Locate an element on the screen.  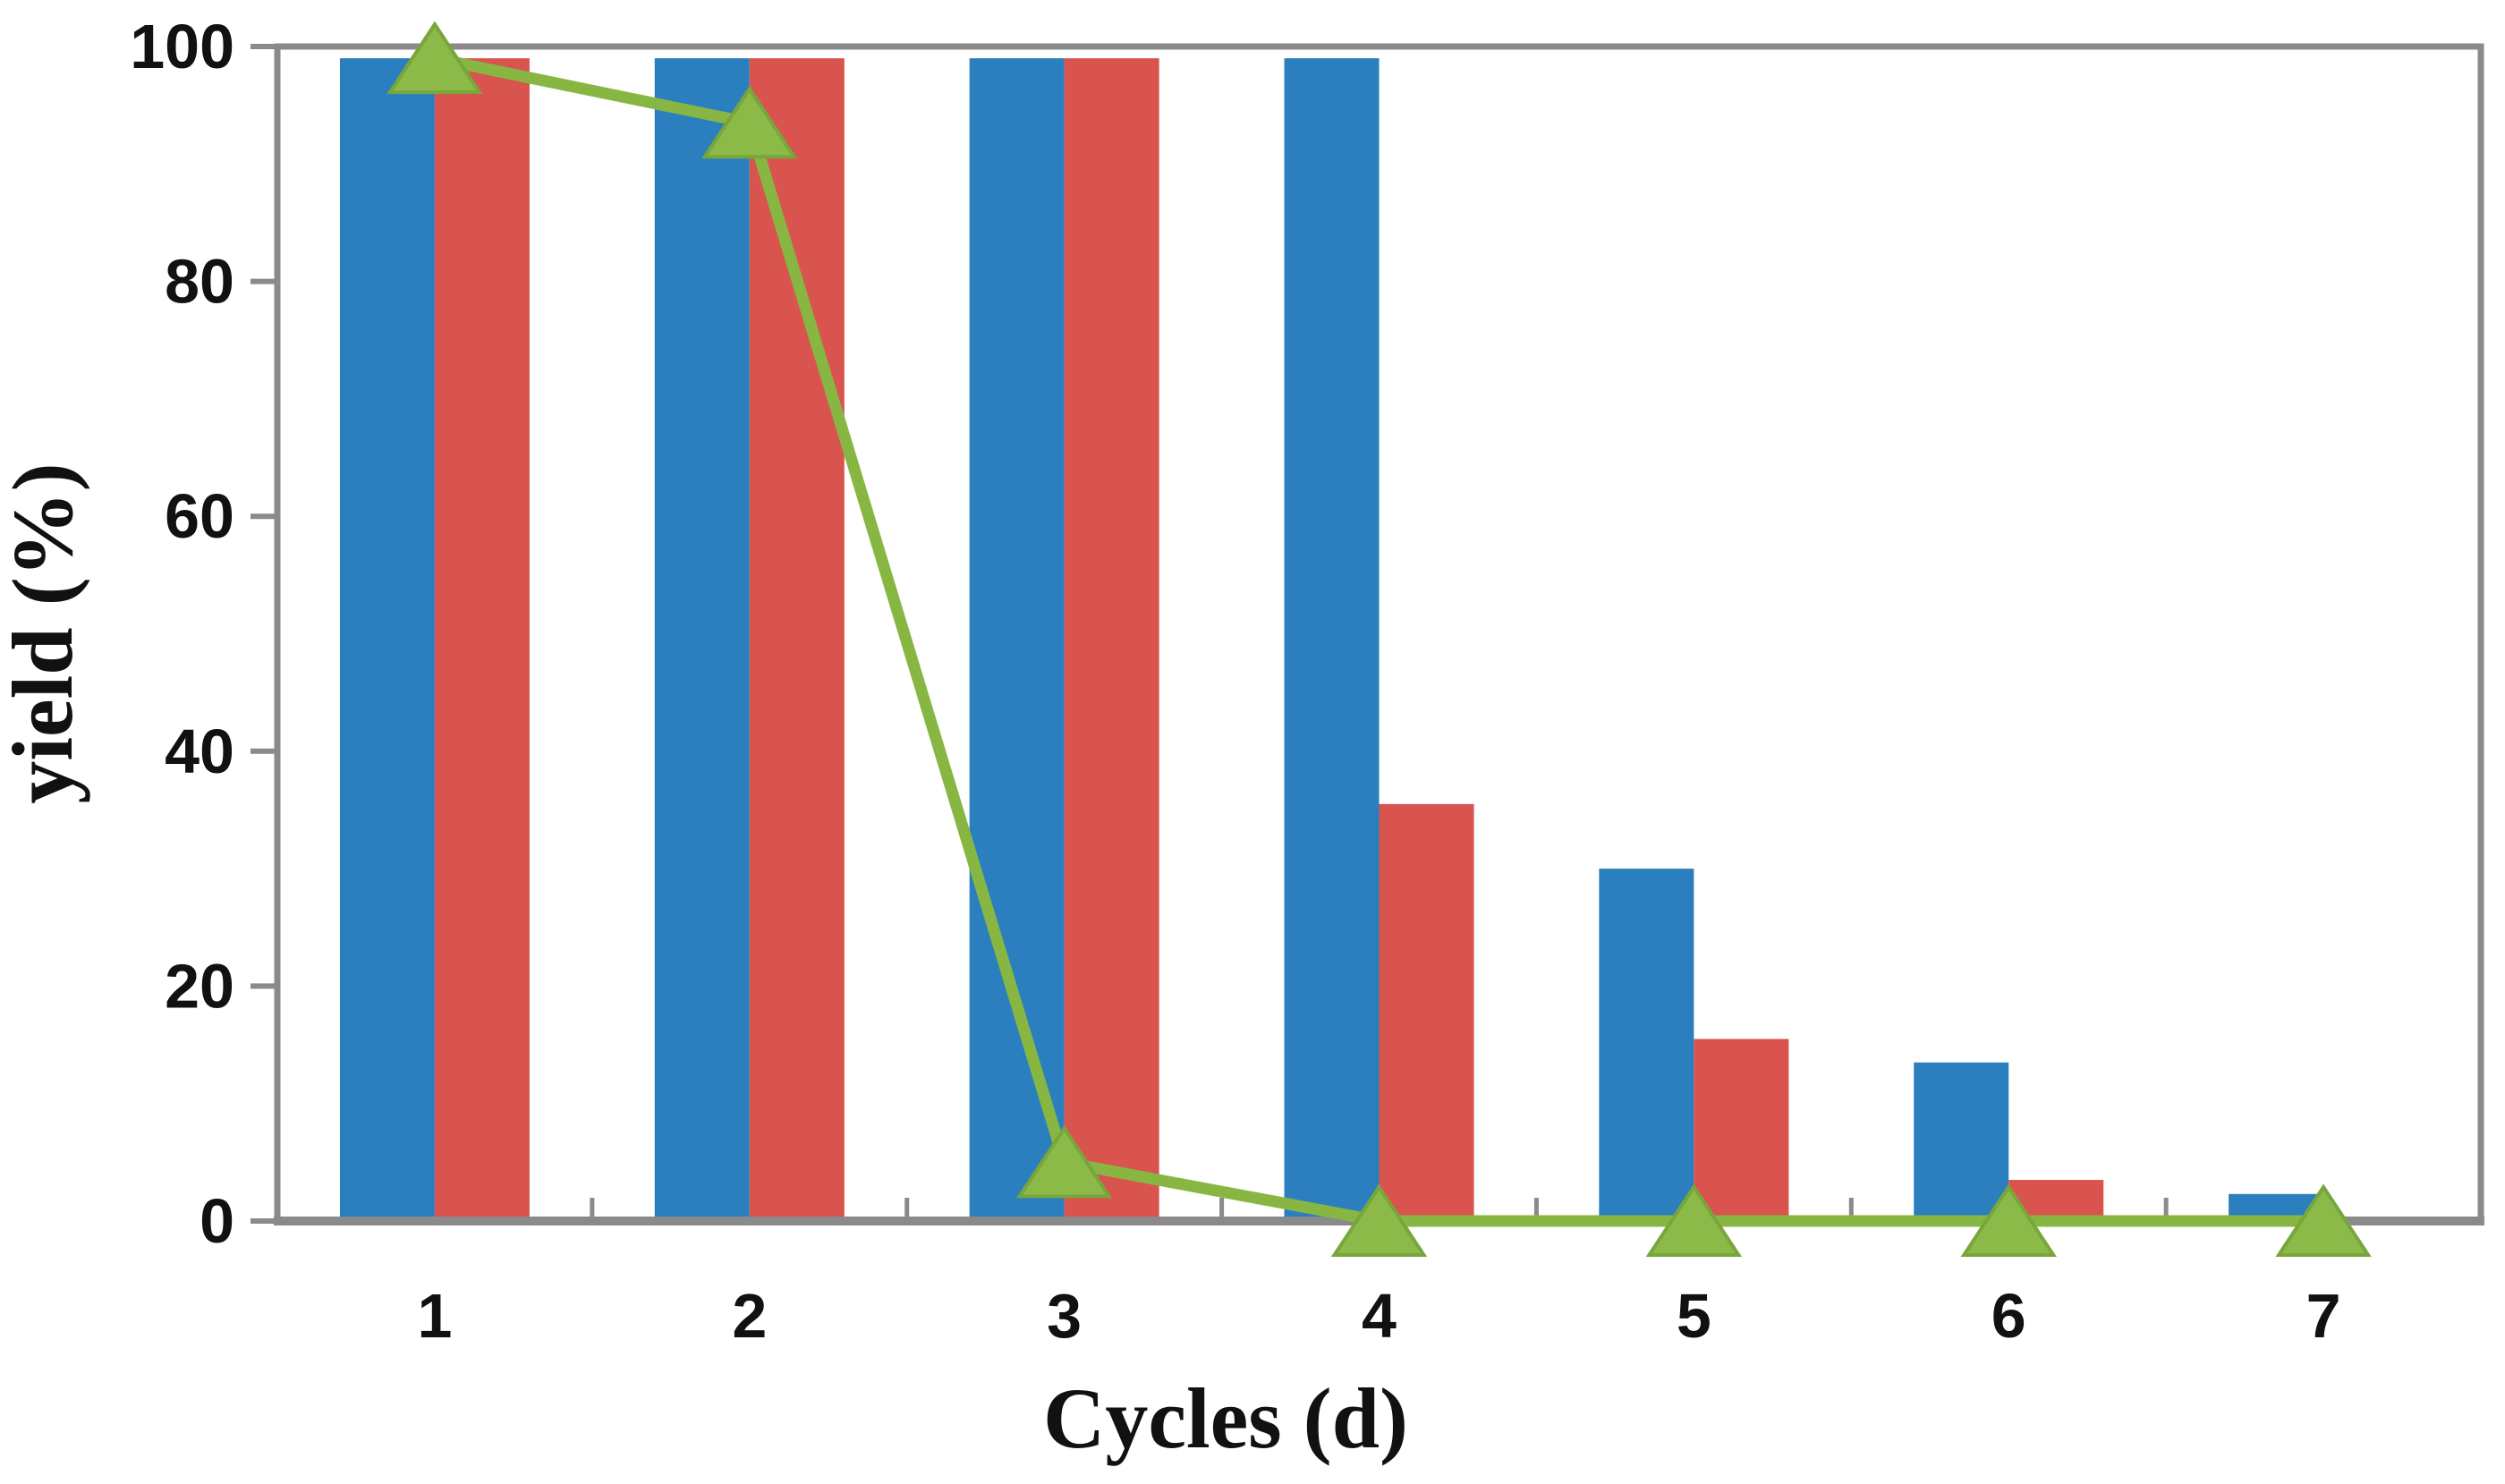
y-tick-labels: 0 20 40 60 80 100 is located at coordinates (182, 634).